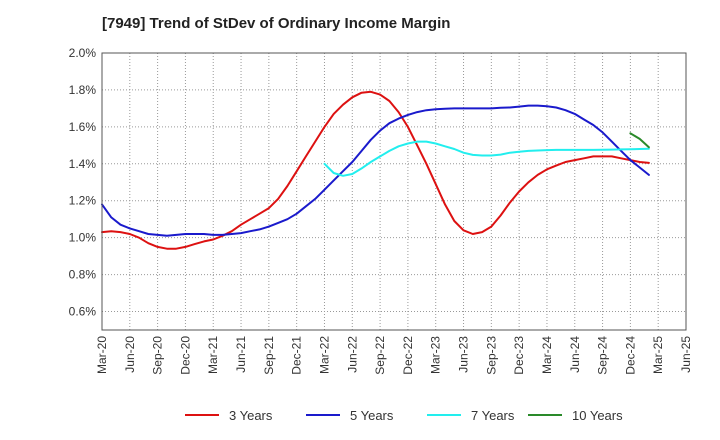  Describe the element at coordinates (83, 201) in the screenshot. I see `y-tick-label: 1.2%` at that location.